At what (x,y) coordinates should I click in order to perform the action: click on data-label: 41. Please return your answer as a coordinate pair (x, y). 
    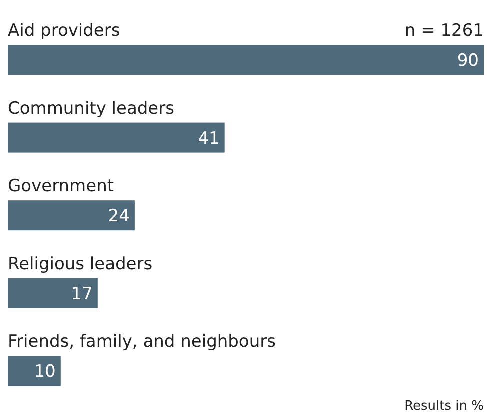
    Looking at the image, I should click on (209, 138).